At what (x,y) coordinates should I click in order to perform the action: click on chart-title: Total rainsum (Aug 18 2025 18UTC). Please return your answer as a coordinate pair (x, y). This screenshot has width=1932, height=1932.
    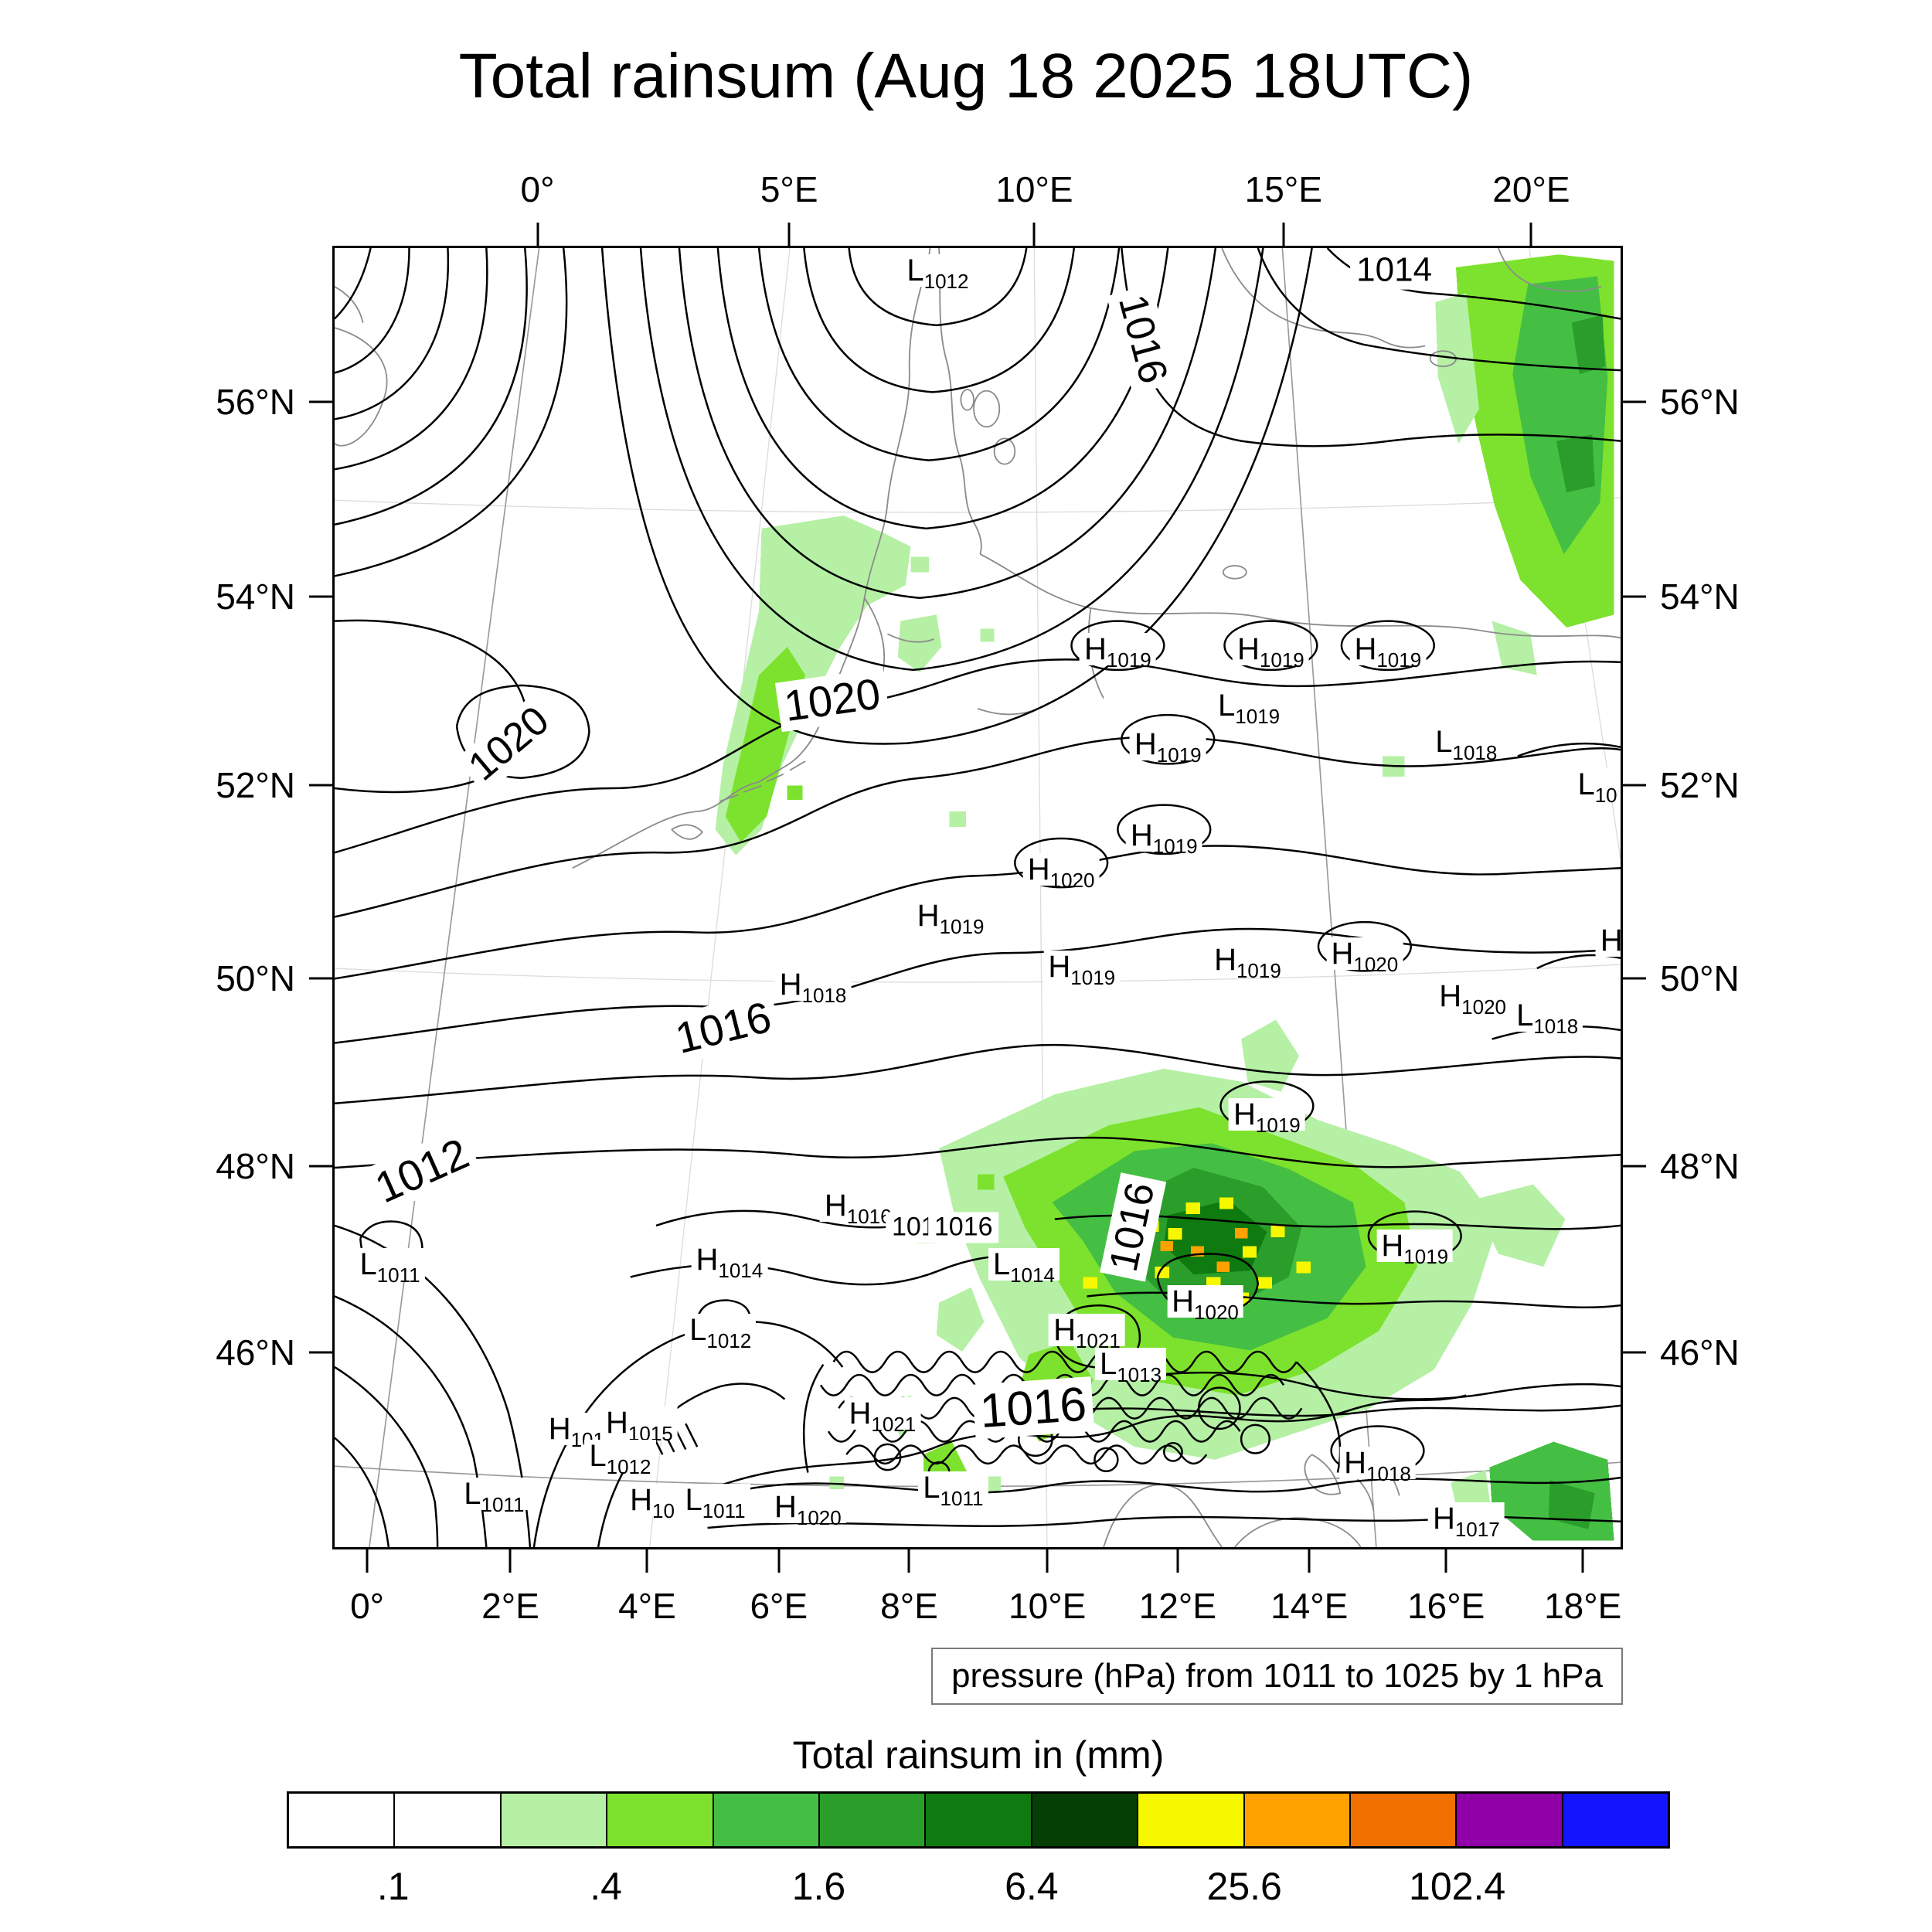
    Looking at the image, I should click on (966, 76).